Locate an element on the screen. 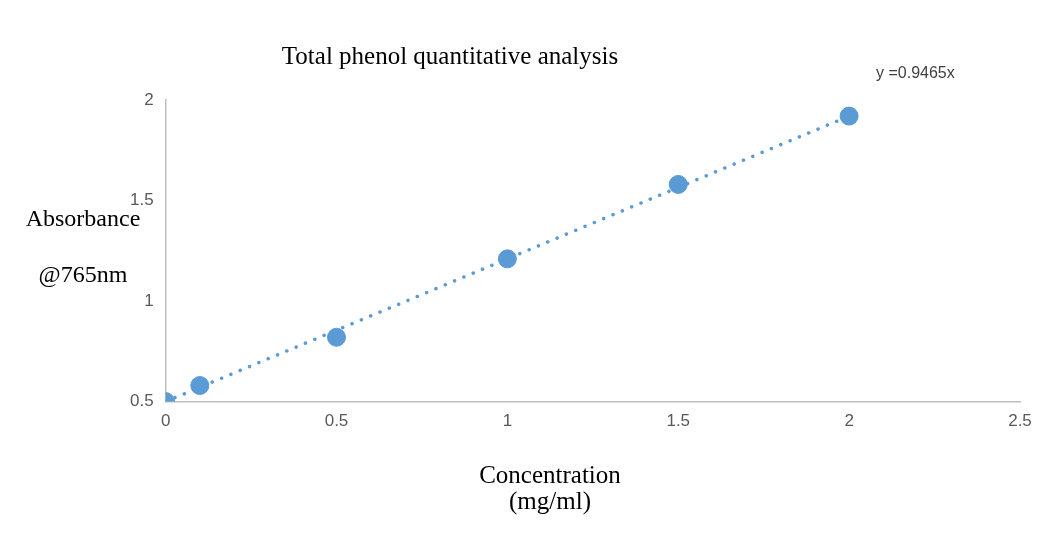  x-axis-title: Concentration (mg/ml) is located at coordinates (550, 487).